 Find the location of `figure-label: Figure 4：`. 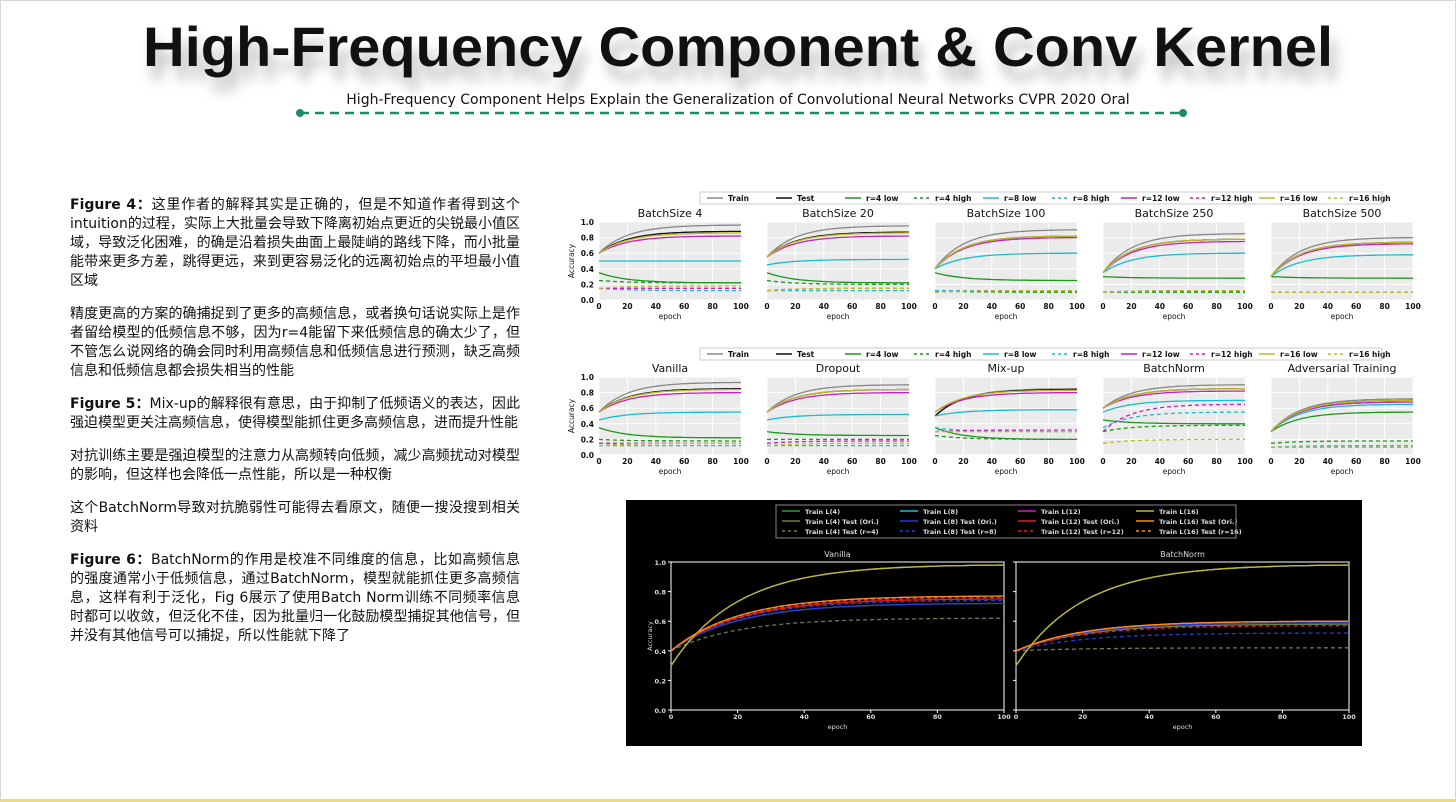

figure-label: Figure 4： is located at coordinates (111, 205).